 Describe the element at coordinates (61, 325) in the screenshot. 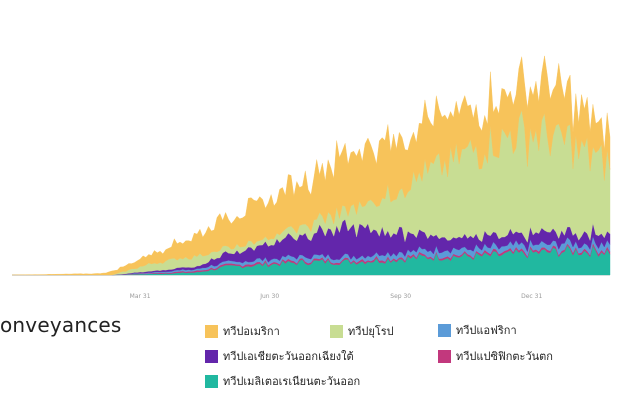

I see `chart-title-fragment: onveyances` at that location.